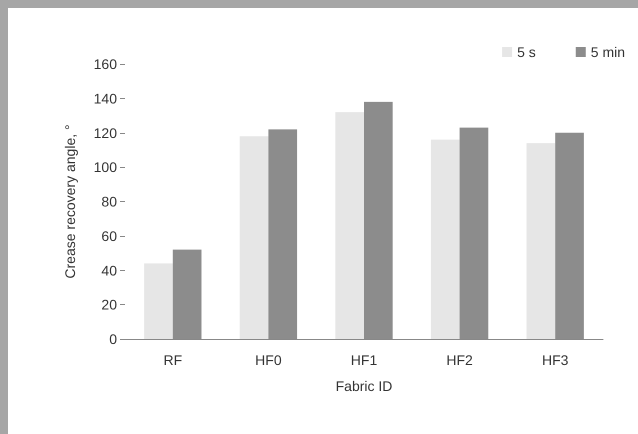 This screenshot has height=434, width=638. Describe the element at coordinates (460, 360) in the screenshot. I see `x-tick-label: HF2` at that location.